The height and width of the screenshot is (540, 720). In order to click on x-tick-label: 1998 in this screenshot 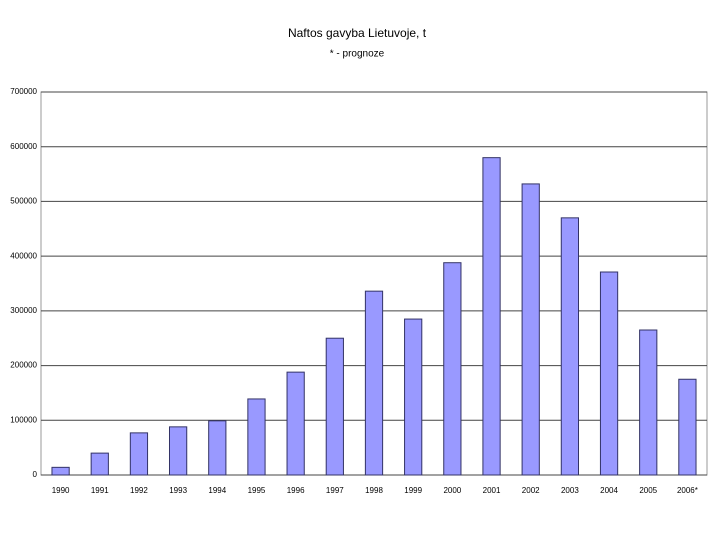, I will do `click(374, 490)`.